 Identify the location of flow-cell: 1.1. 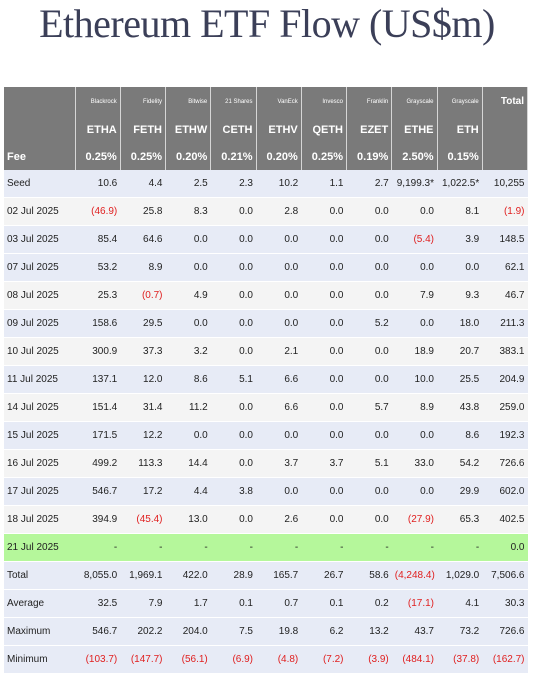
(324, 184).